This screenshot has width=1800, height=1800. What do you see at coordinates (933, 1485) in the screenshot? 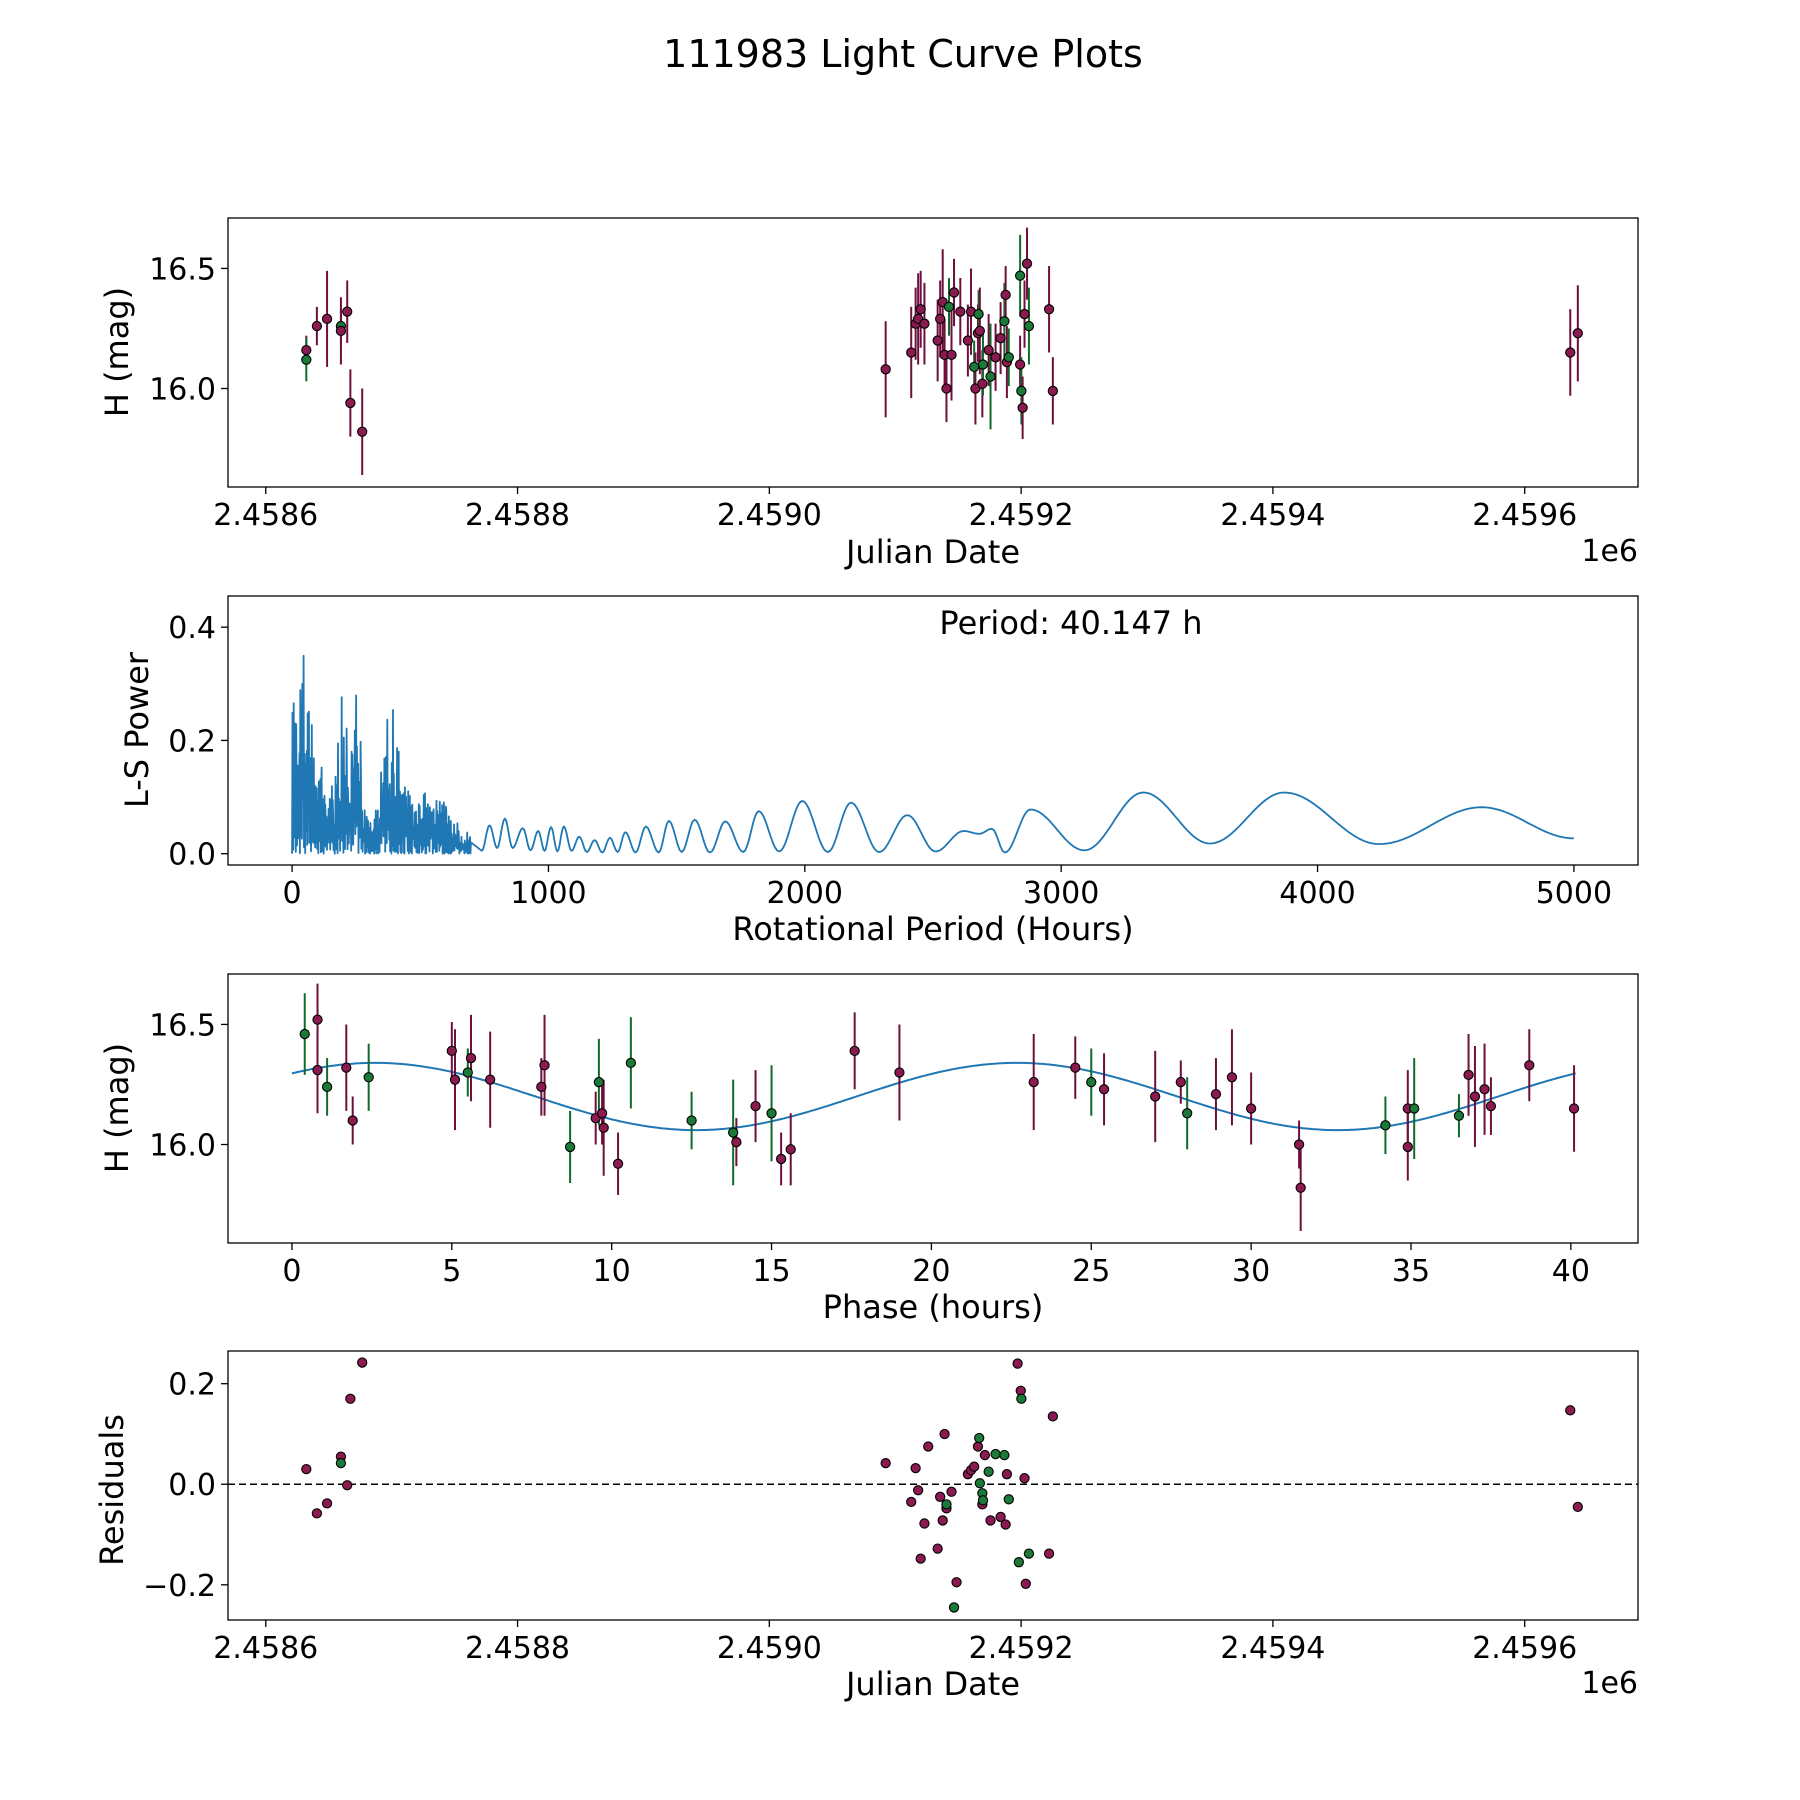
I see `residuals-axes-frame` at bounding box center [933, 1485].